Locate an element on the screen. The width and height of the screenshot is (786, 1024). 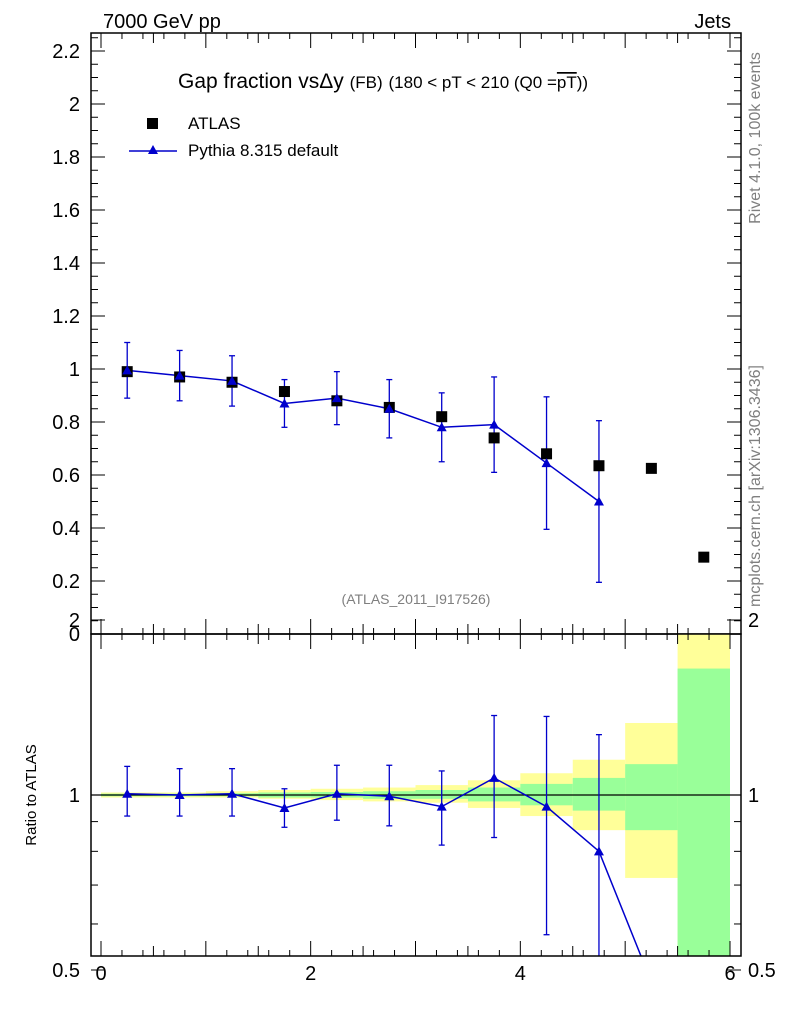
y-tick-label-zero: 0 is located at coordinates (74, 635).